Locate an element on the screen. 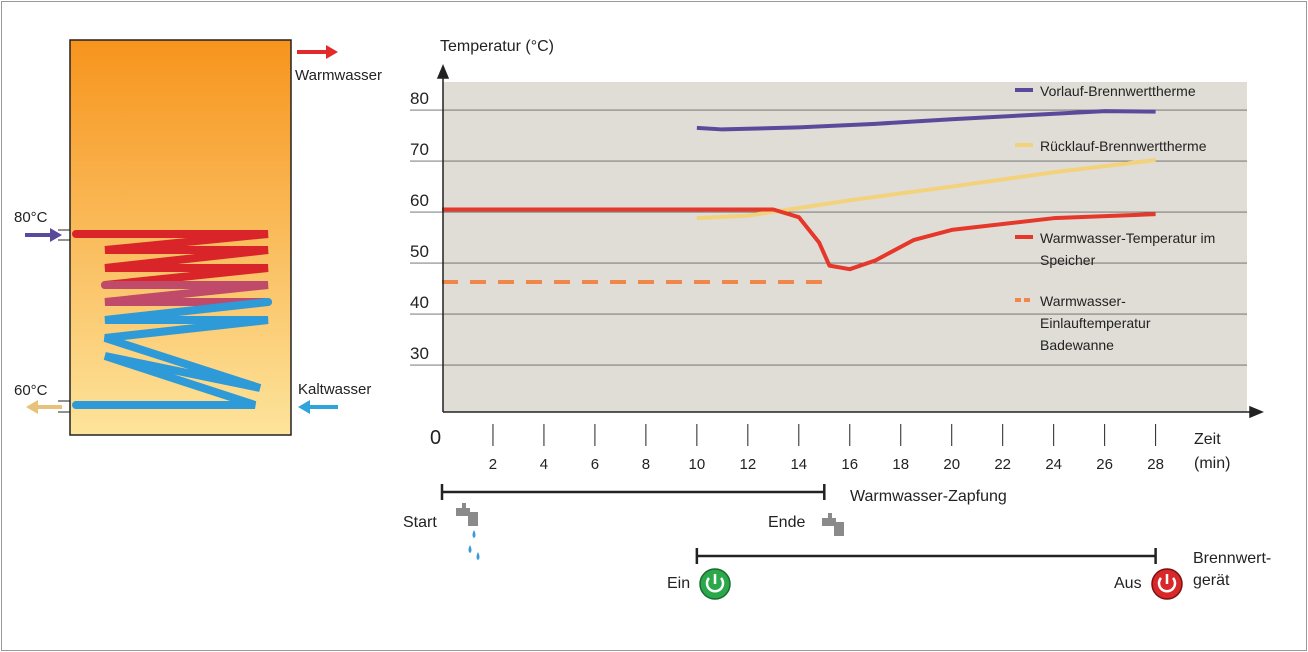 This screenshot has width=1308, height=652. legend-label: Rücklauf-Brennwerttherme is located at coordinates (1123, 146).